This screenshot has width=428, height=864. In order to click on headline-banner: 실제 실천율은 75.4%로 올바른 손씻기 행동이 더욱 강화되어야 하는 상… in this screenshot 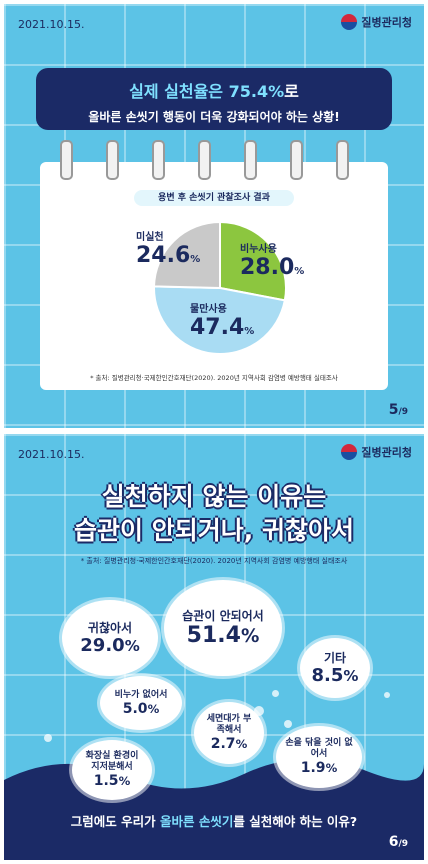, I will do `click(214, 99)`.